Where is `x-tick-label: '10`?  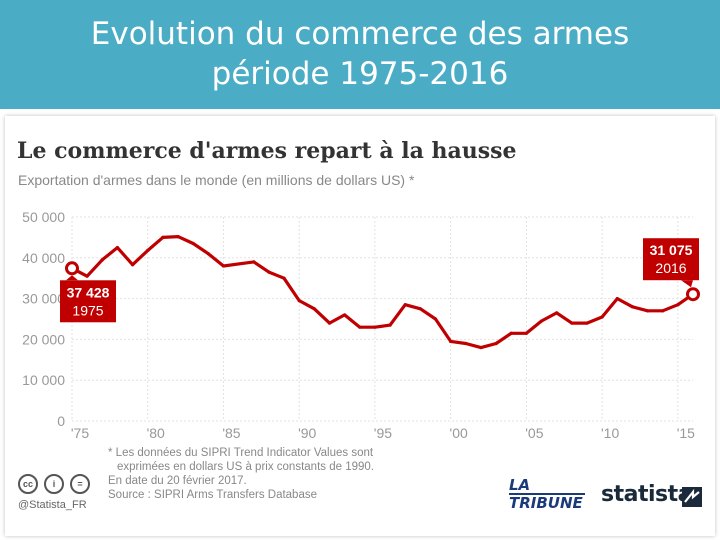 x-tick-label: '10 is located at coordinates (610, 433).